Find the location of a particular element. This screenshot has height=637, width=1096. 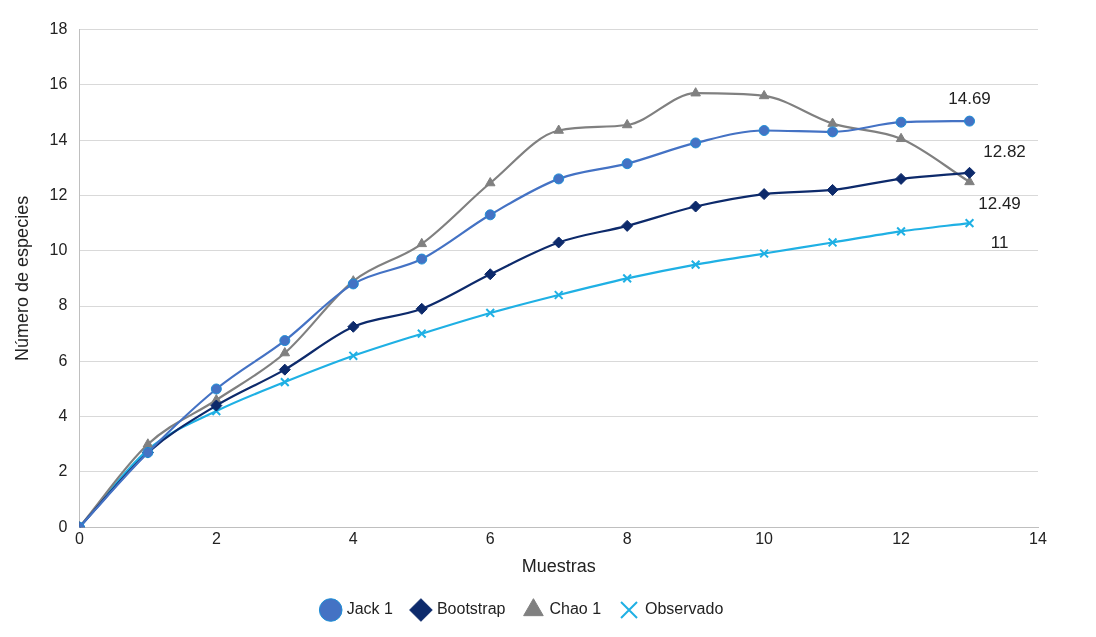

y-tick-label: 0 is located at coordinates (63, 526).